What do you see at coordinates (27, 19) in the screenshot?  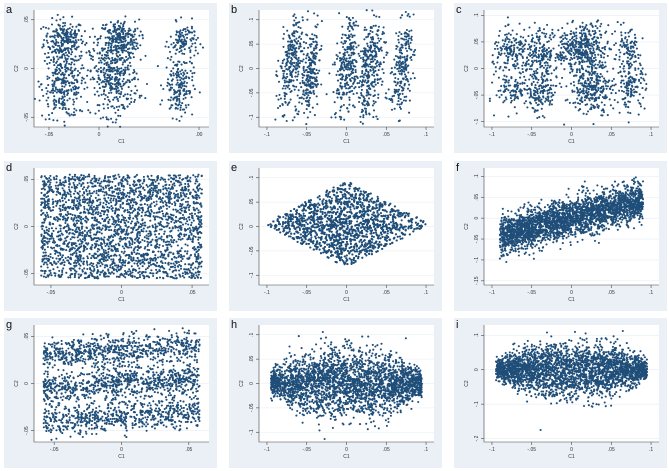 I see `y-tick-label: .05` at bounding box center [27, 19].